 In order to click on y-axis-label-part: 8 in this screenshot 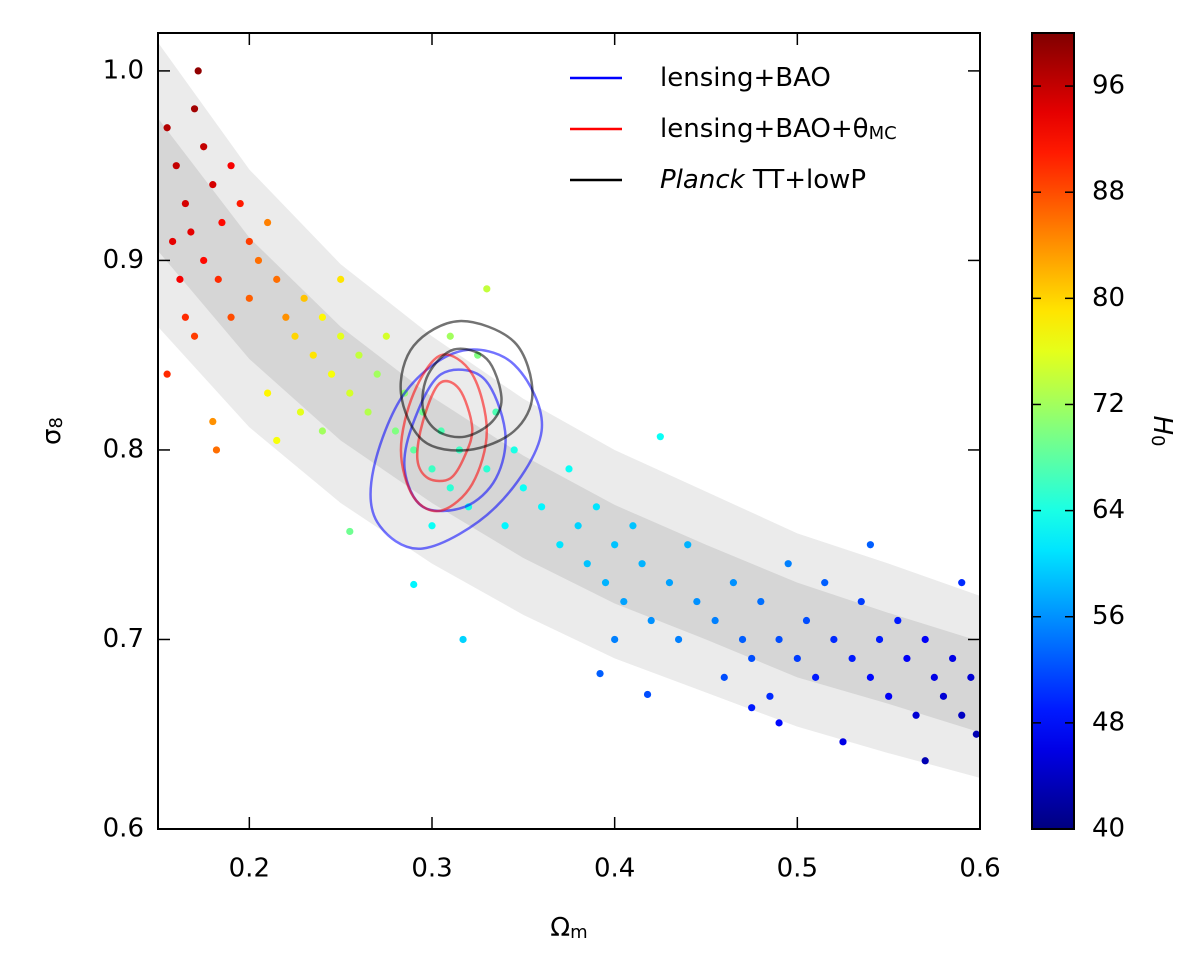, I will do `click(56, 422)`.